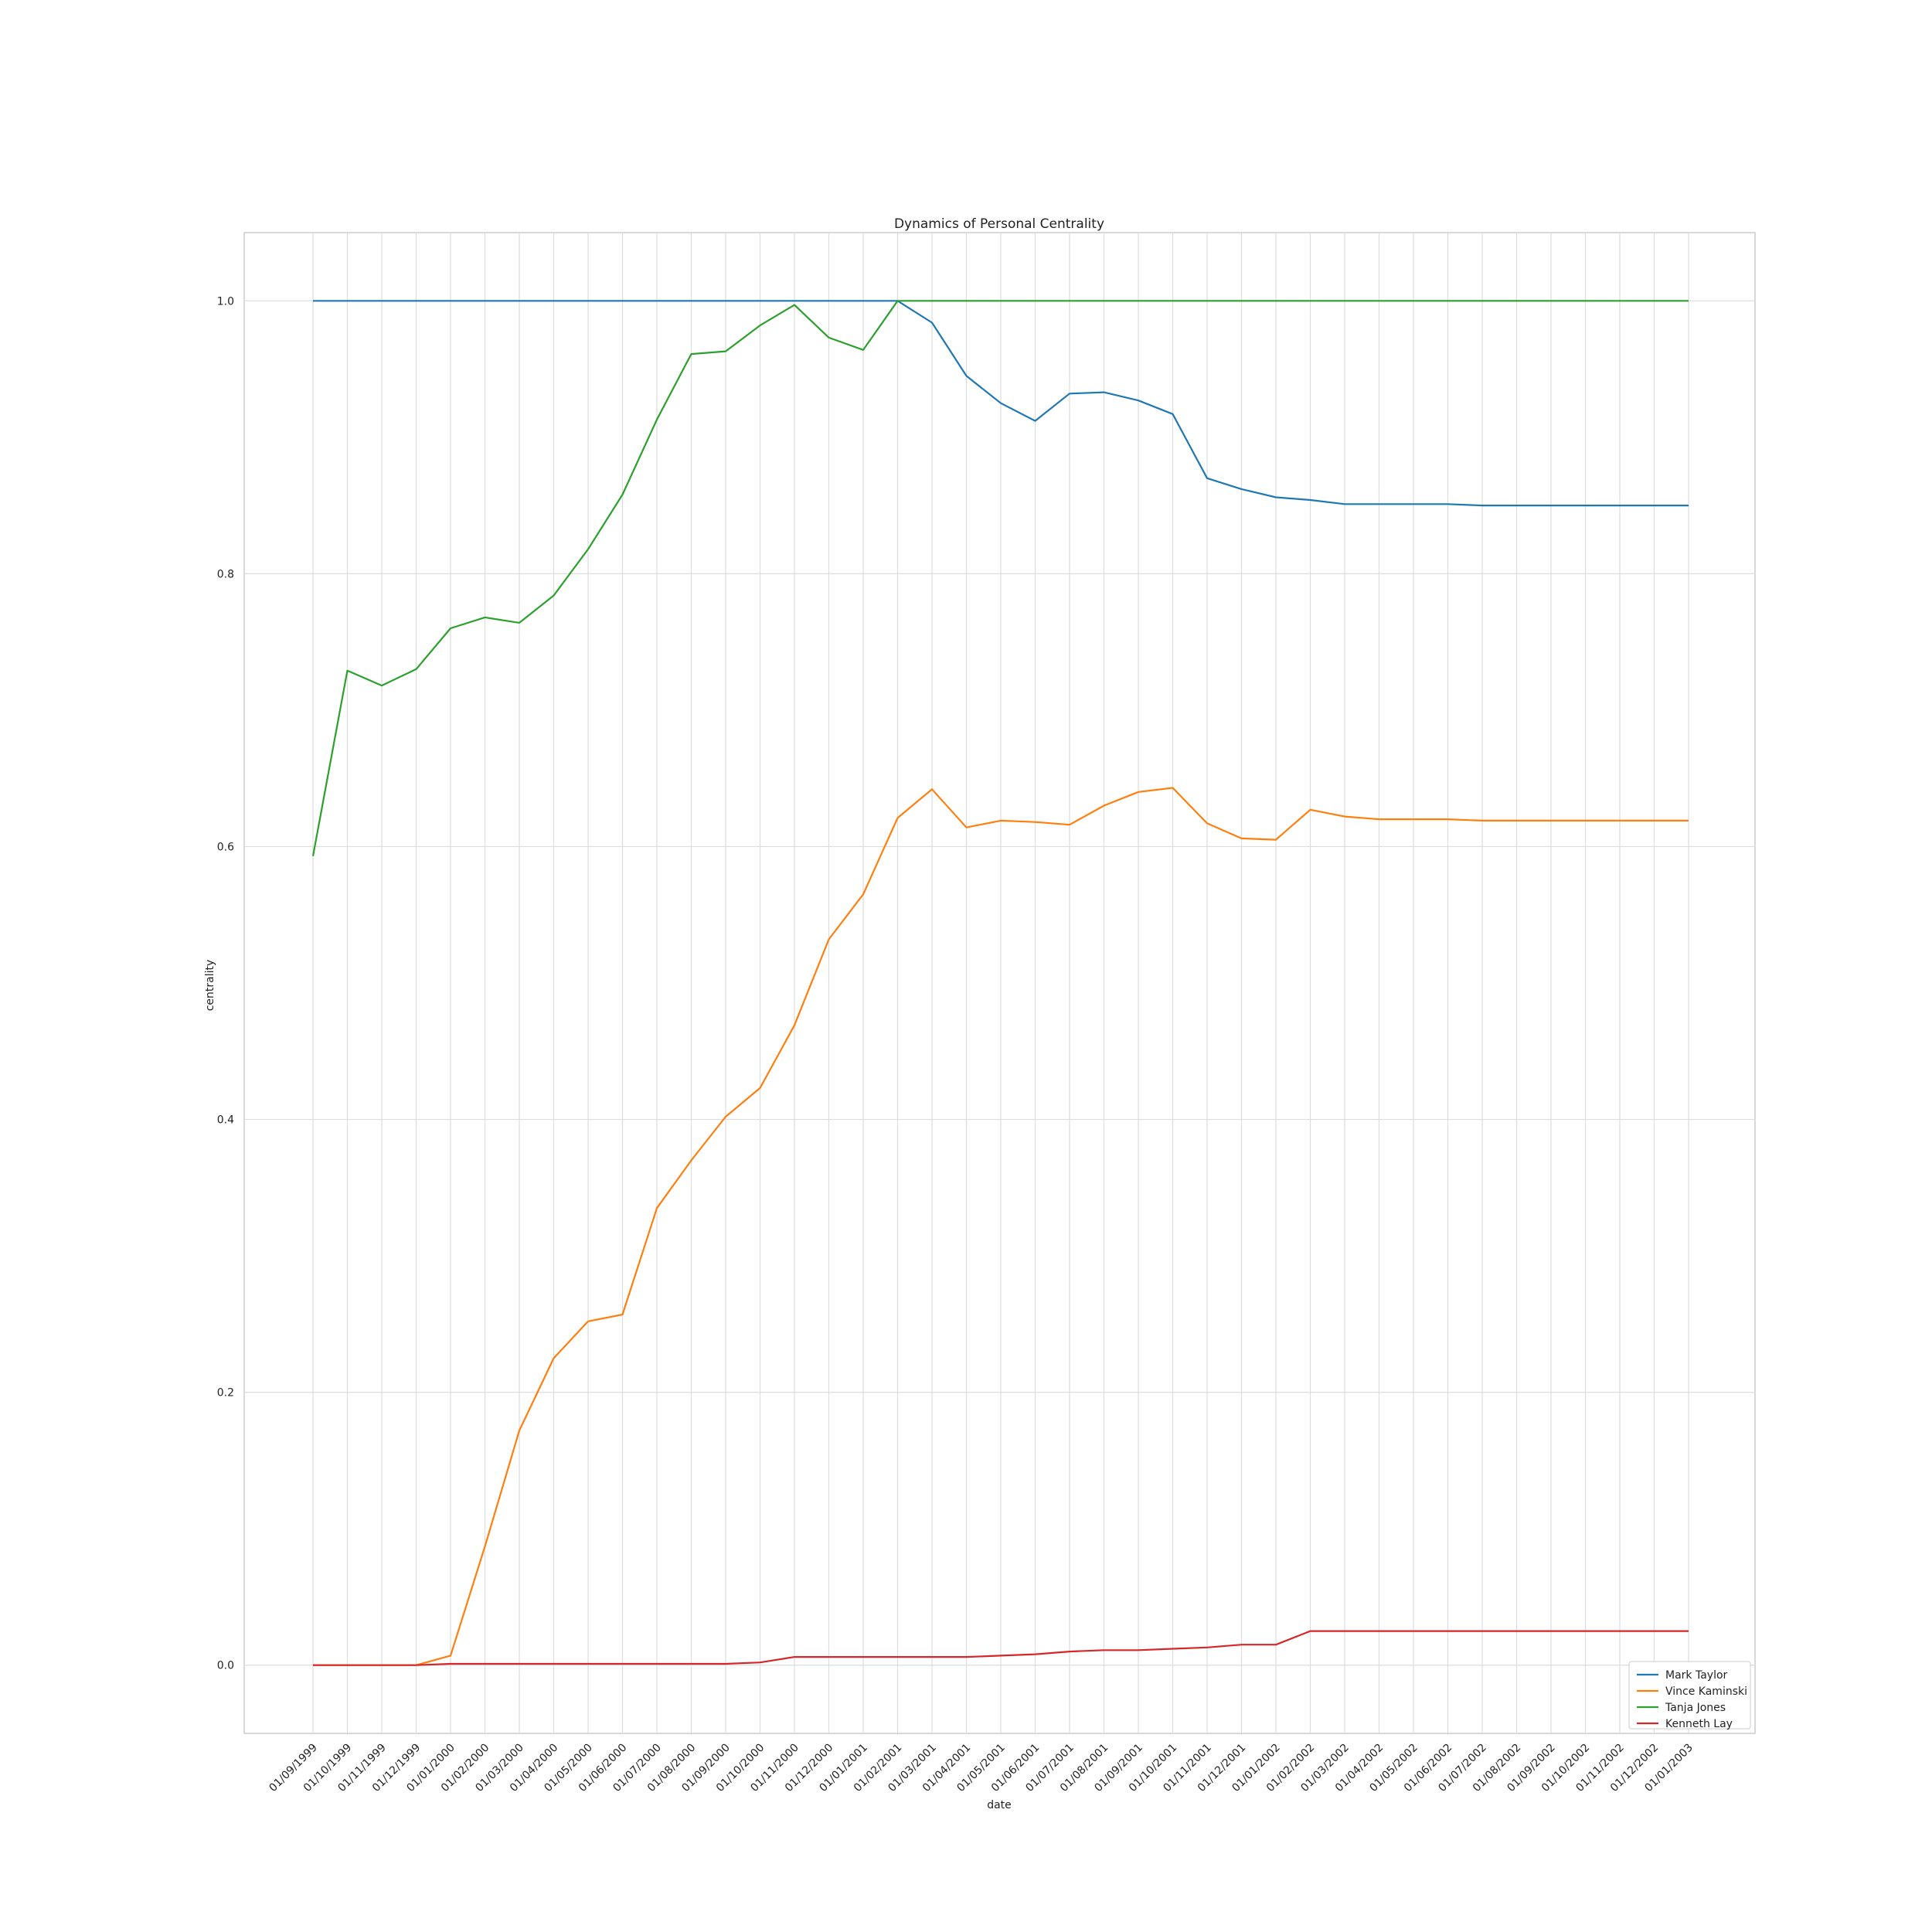 Image resolution: width=1932 pixels, height=1932 pixels. What do you see at coordinates (225, 574) in the screenshot?
I see `y-tick-label: 0.8` at bounding box center [225, 574].